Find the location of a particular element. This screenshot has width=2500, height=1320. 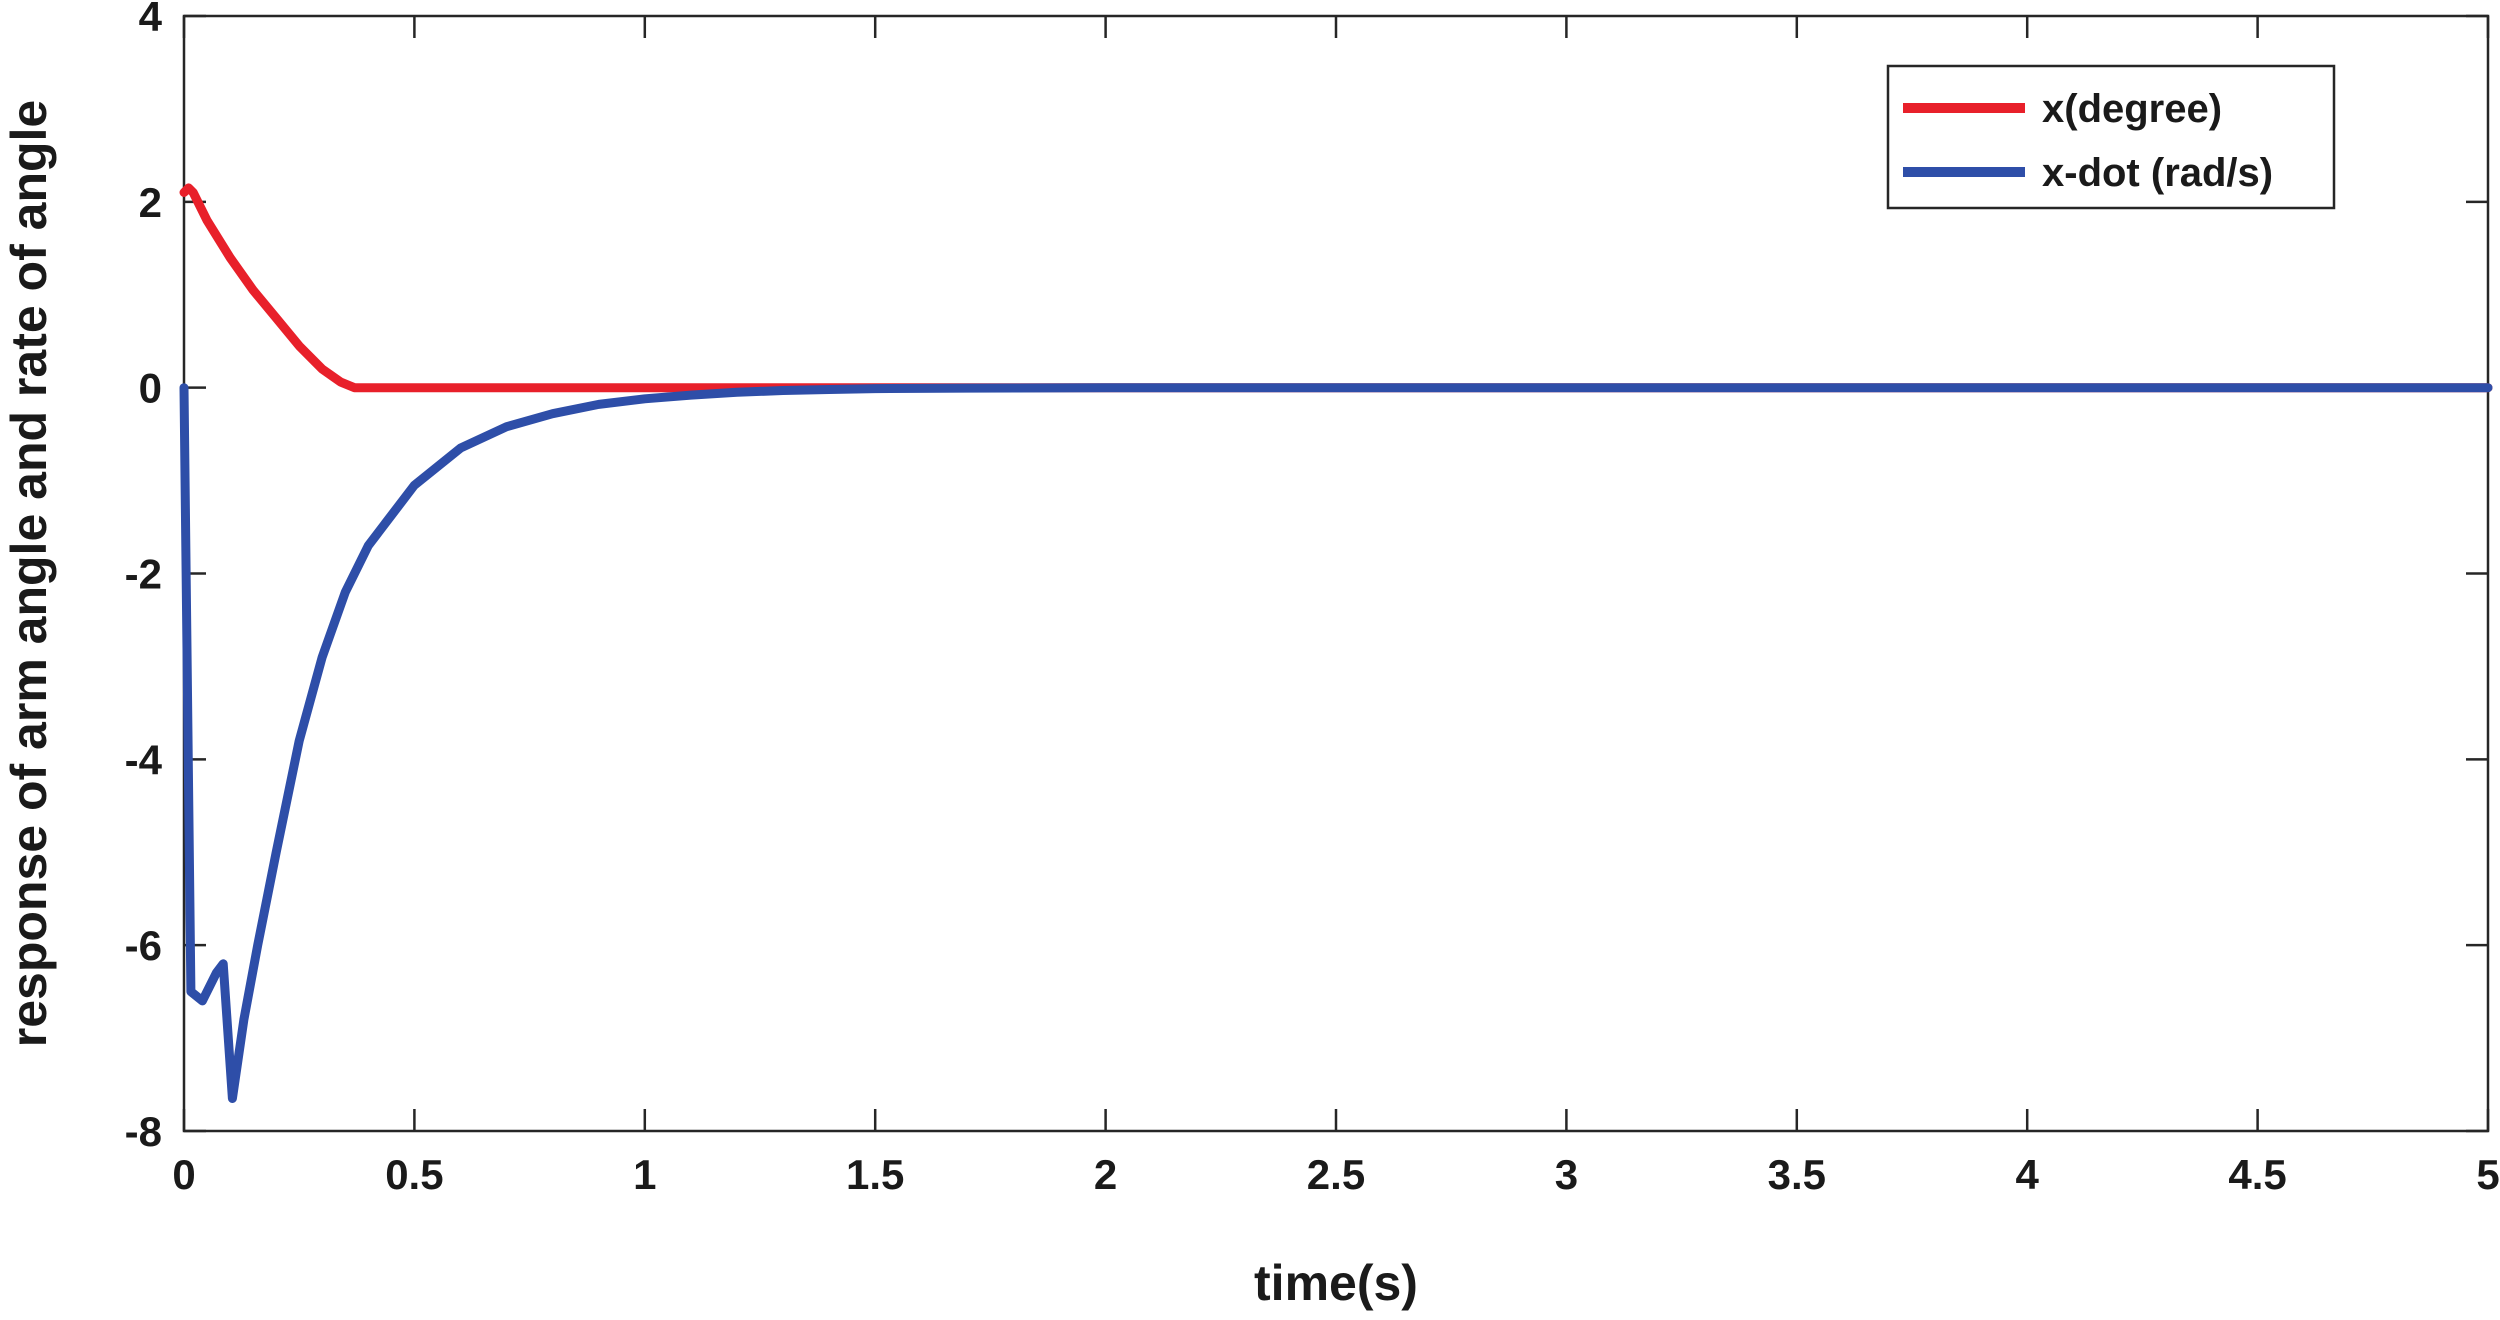

y-tick-label: 0 is located at coordinates (150, 388).